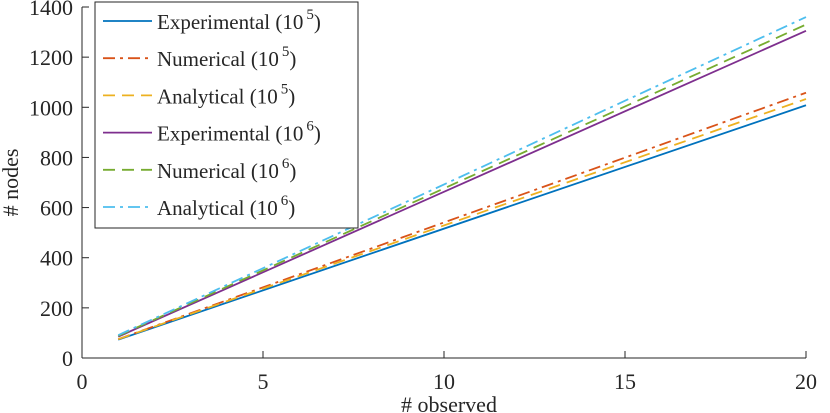 Image resolution: width=830 pixels, height=413 pixels. Describe the element at coordinates (51, 107) in the screenshot. I see `y-tick-label: 1000` at that location.